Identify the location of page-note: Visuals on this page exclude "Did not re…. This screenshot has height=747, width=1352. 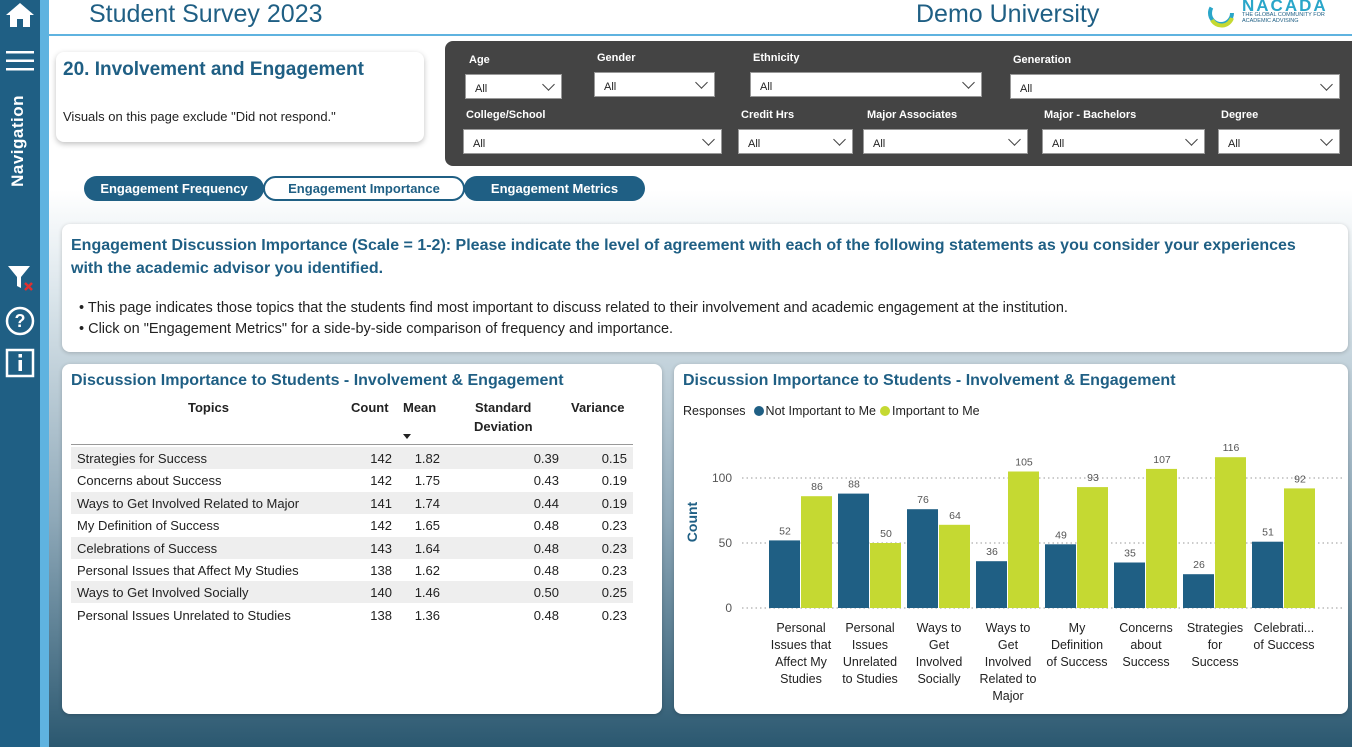
(199, 116).